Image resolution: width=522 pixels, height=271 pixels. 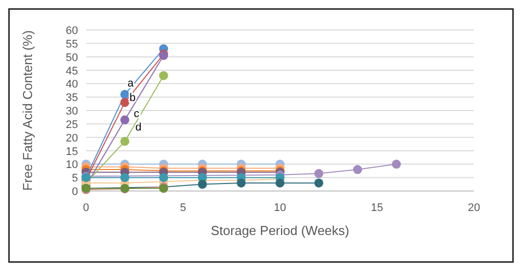 I want to click on y-tick-label: 35, so click(x=72, y=98).